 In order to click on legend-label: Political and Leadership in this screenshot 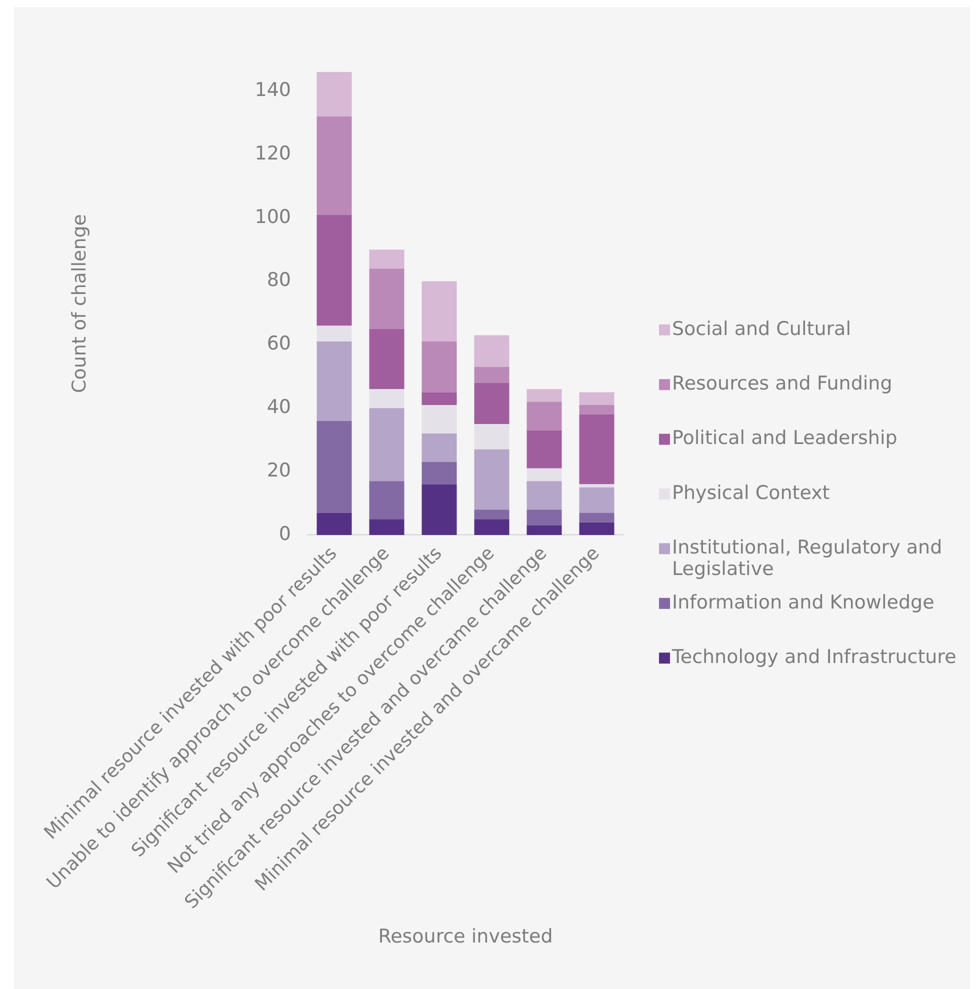, I will do `click(785, 438)`.